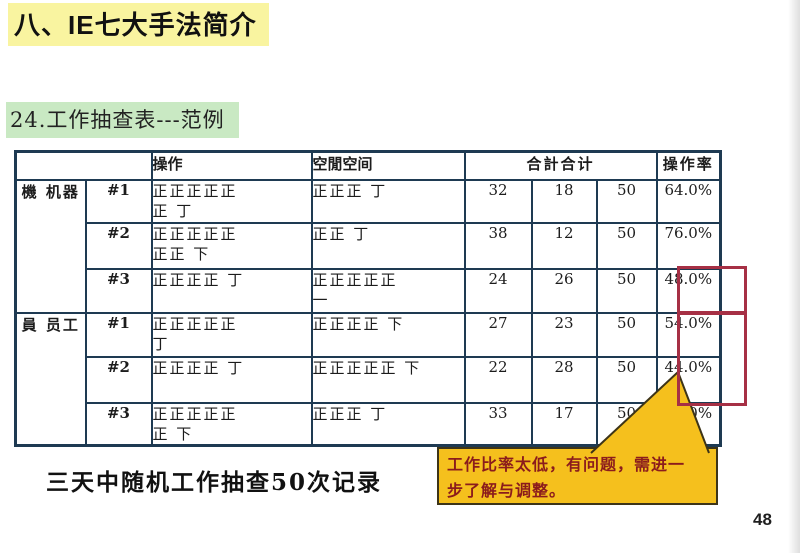 This screenshot has height=553, width=800. I want to click on col-header-operation: 操作, so click(231, 165).